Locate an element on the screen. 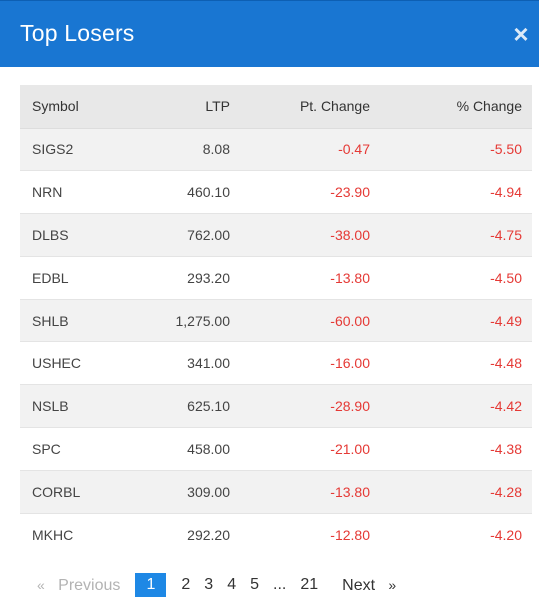 The image size is (539, 609). pct-change-cell: -4.75 is located at coordinates (459, 235).